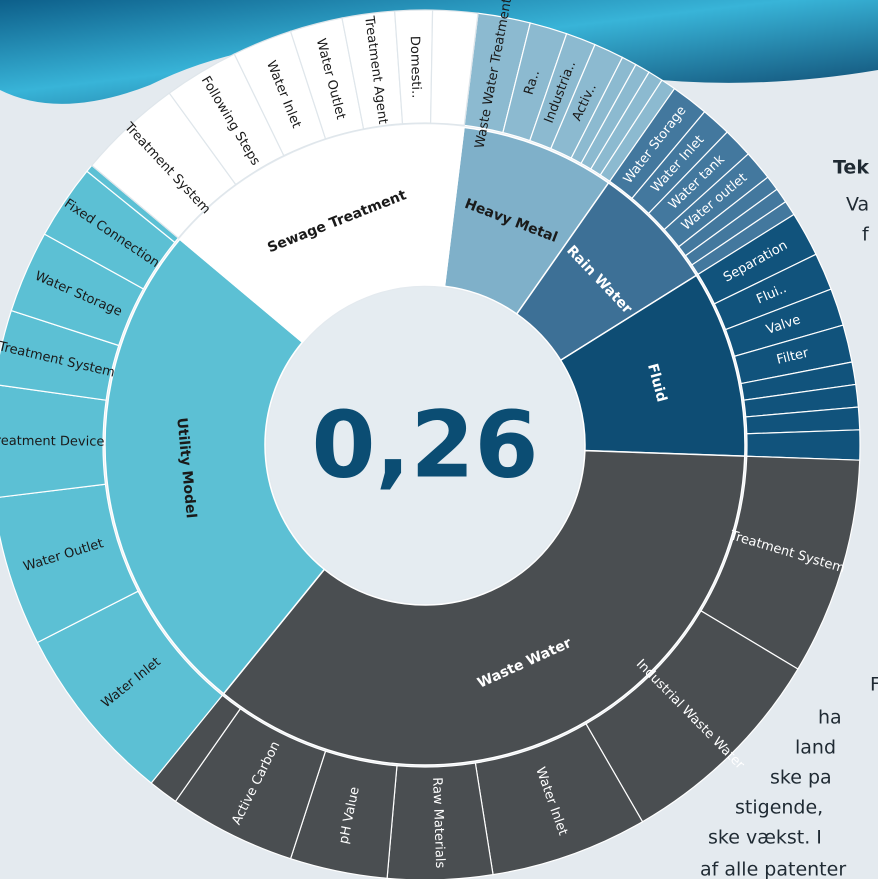 This screenshot has width=878, height=879. Describe the element at coordinates (866, 235) in the screenshot. I see `side-text: f` at that location.